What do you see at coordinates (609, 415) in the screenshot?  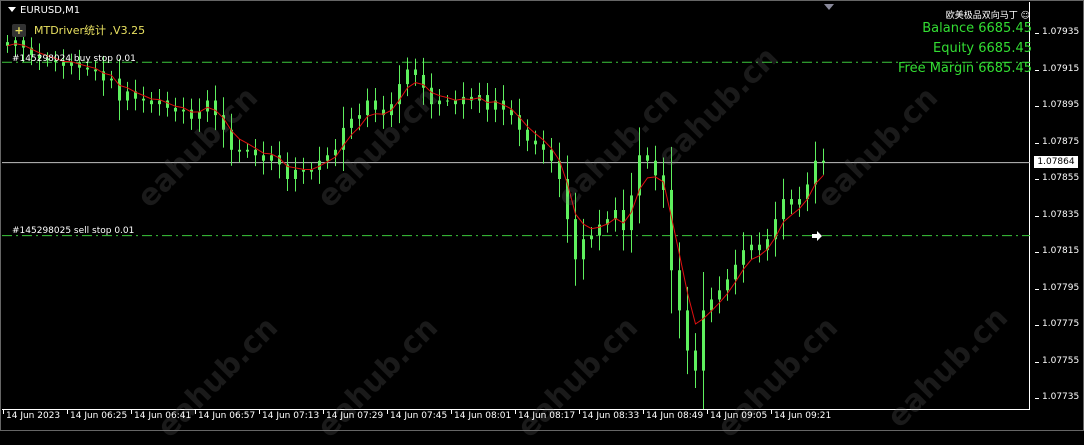 I see `time-tick-label: 14 Jun 08:33` at bounding box center [609, 415].